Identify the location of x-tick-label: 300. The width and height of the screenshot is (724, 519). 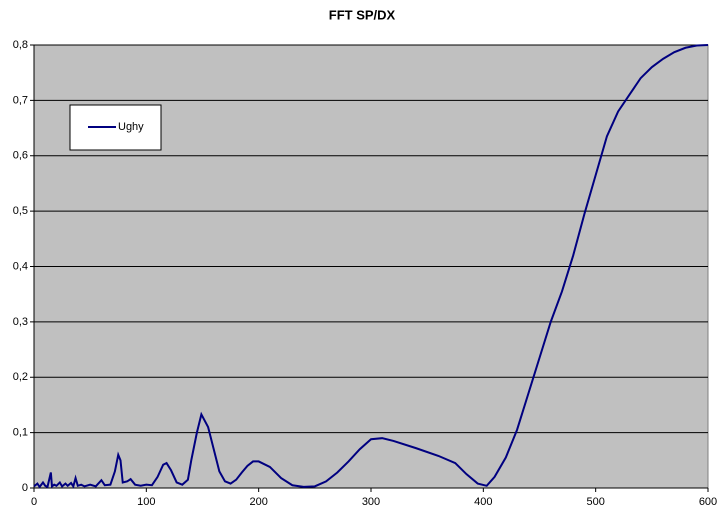
(371, 502).